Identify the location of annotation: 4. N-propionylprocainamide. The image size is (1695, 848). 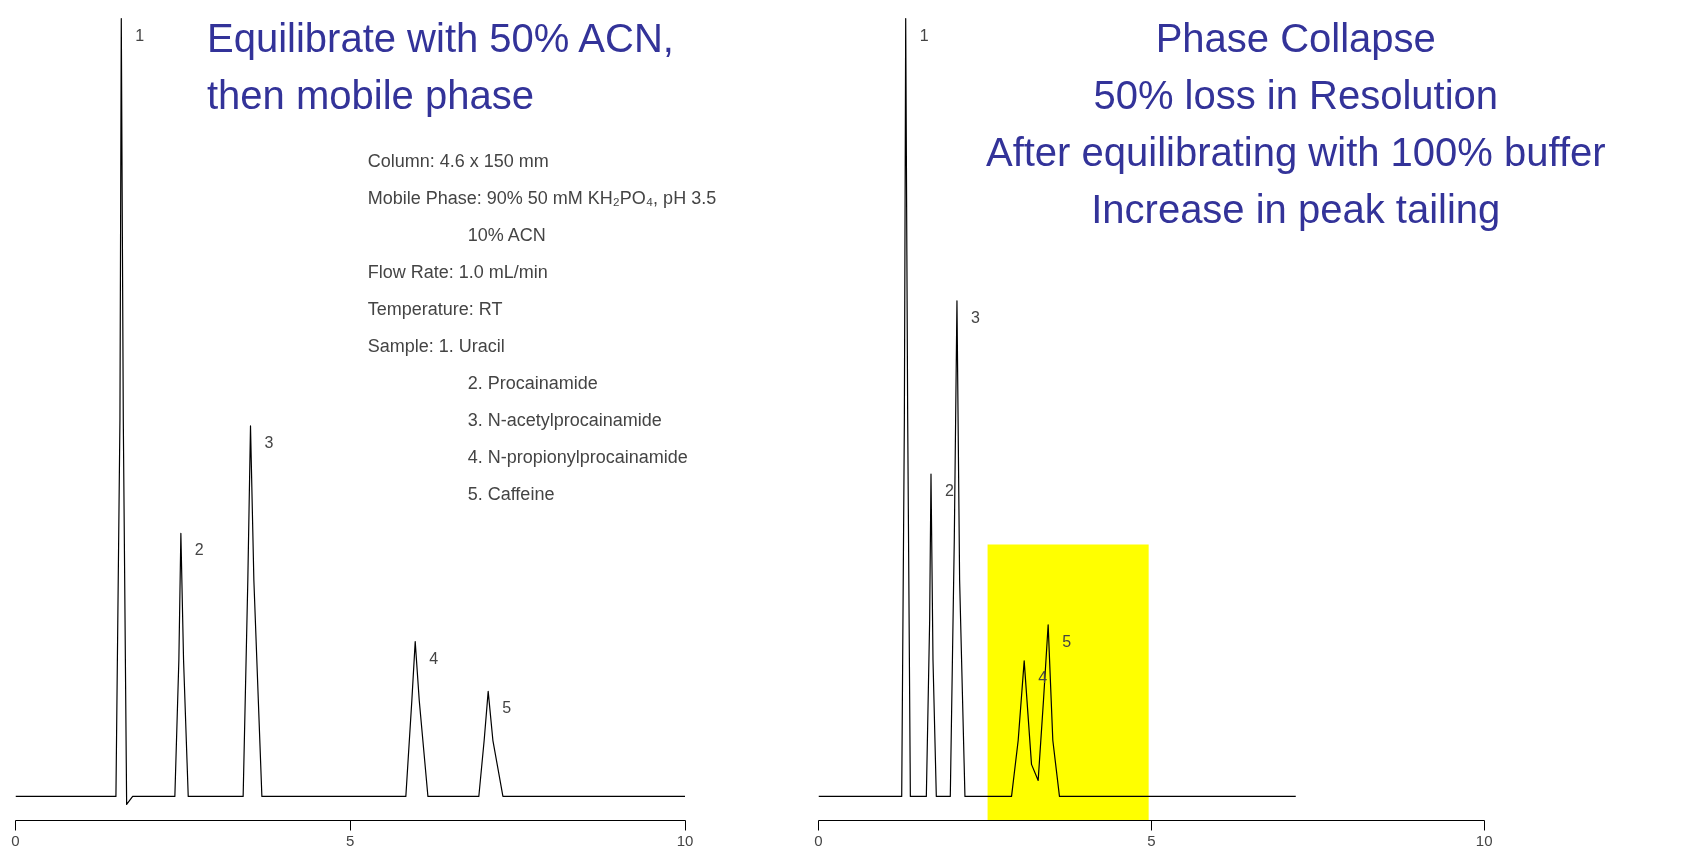
(577, 456).